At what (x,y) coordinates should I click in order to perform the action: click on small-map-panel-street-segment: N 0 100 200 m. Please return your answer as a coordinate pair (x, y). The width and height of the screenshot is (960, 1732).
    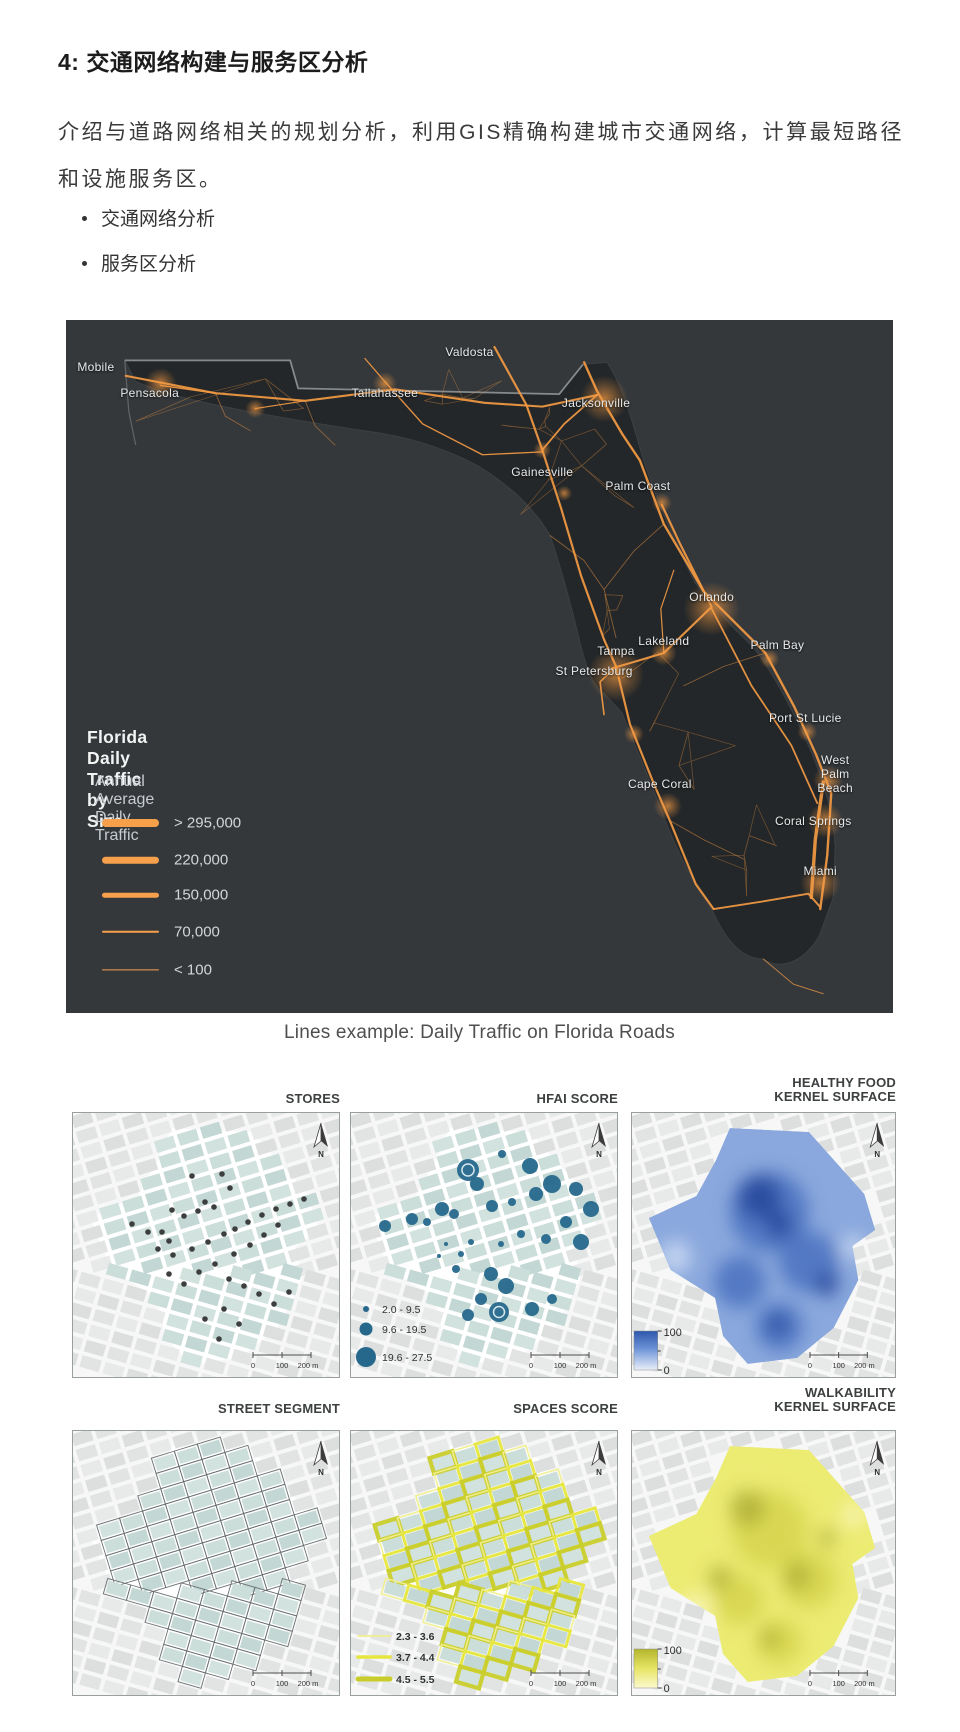
    Looking at the image, I should click on (206, 1563).